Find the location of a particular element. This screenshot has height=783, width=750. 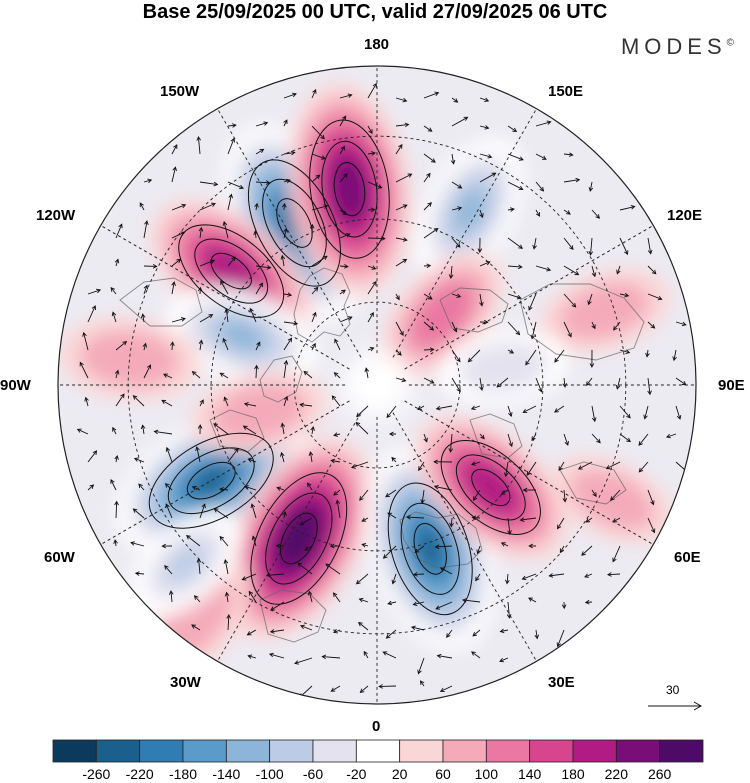

anomaly-high-70W is located at coordinates (259, 412).